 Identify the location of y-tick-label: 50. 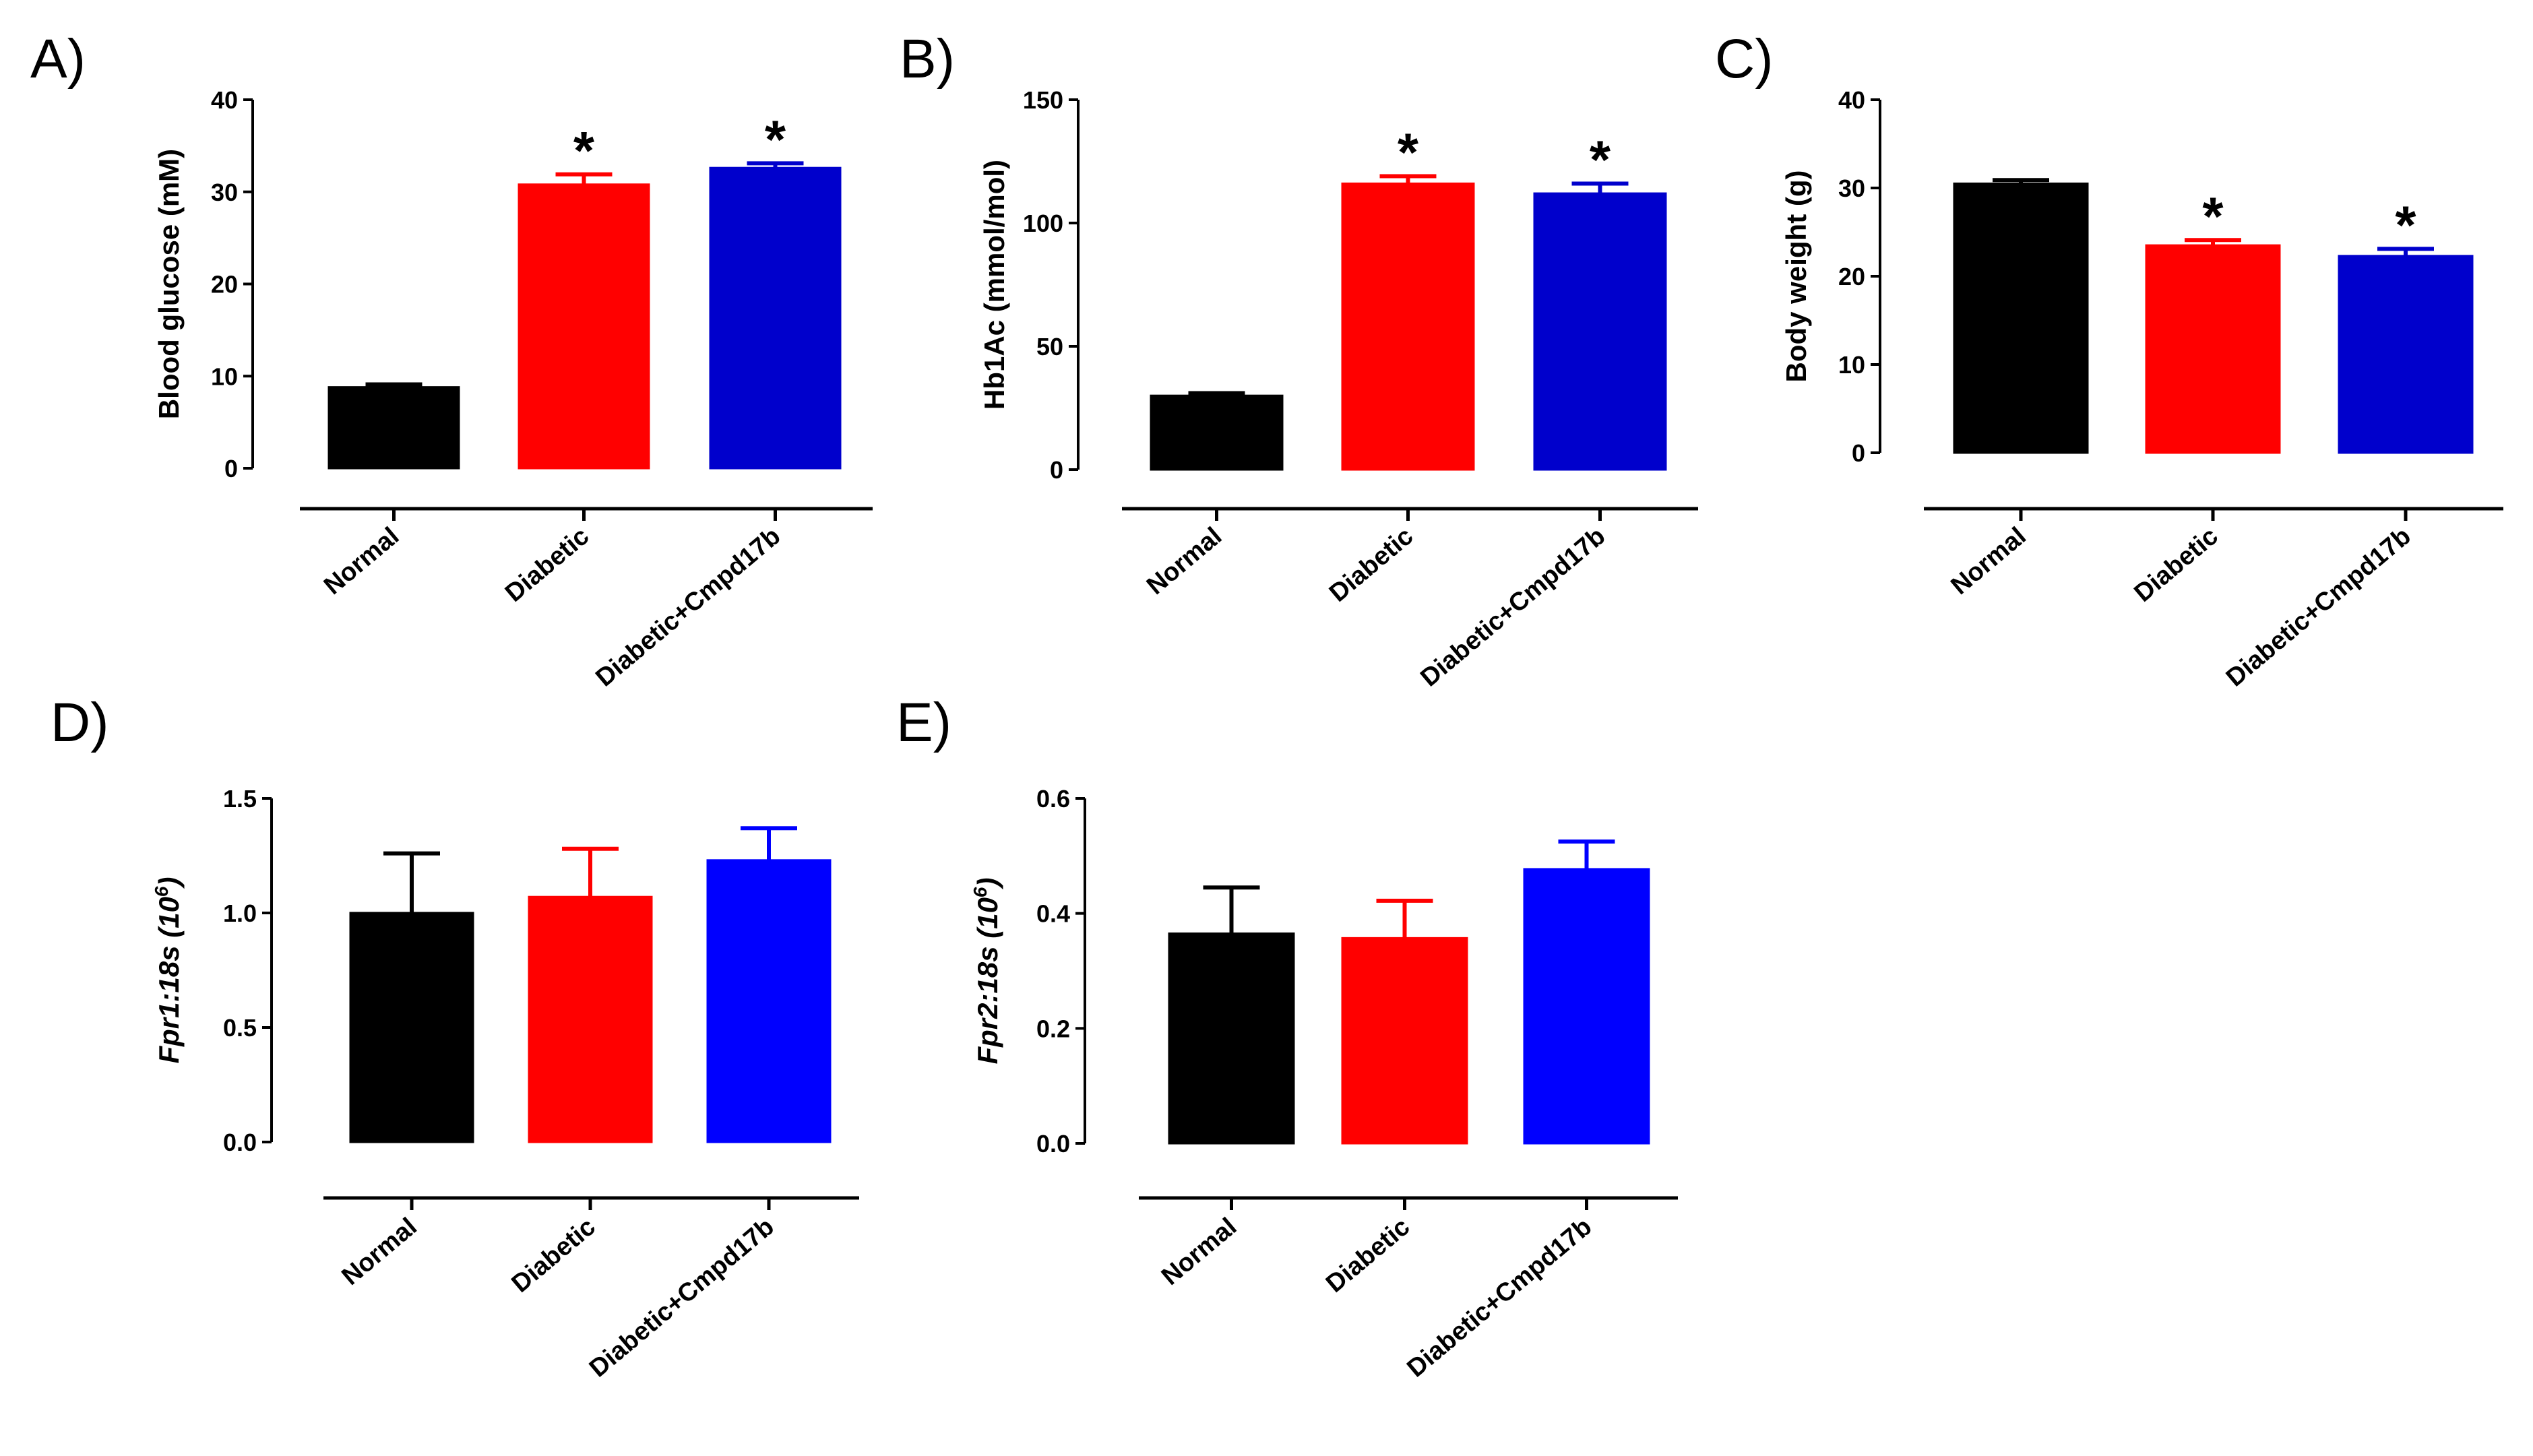
(1049, 347).